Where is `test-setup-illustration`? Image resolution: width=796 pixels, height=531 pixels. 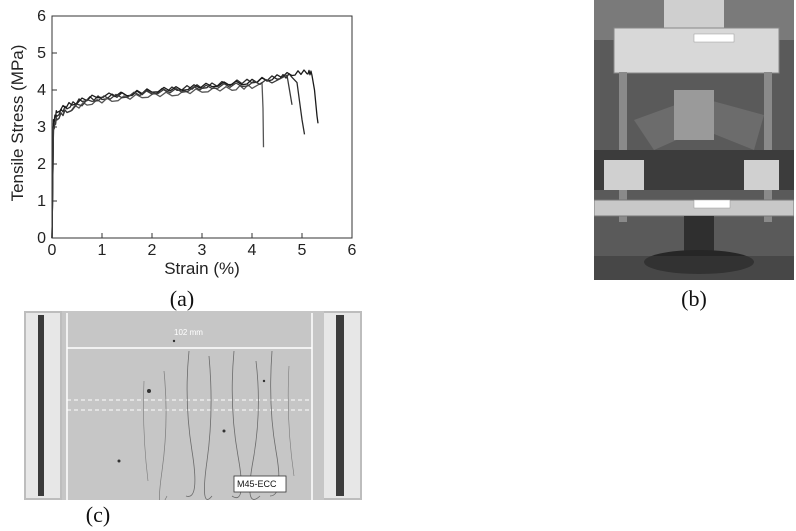
test-setup-illustration is located at coordinates (694, 140).